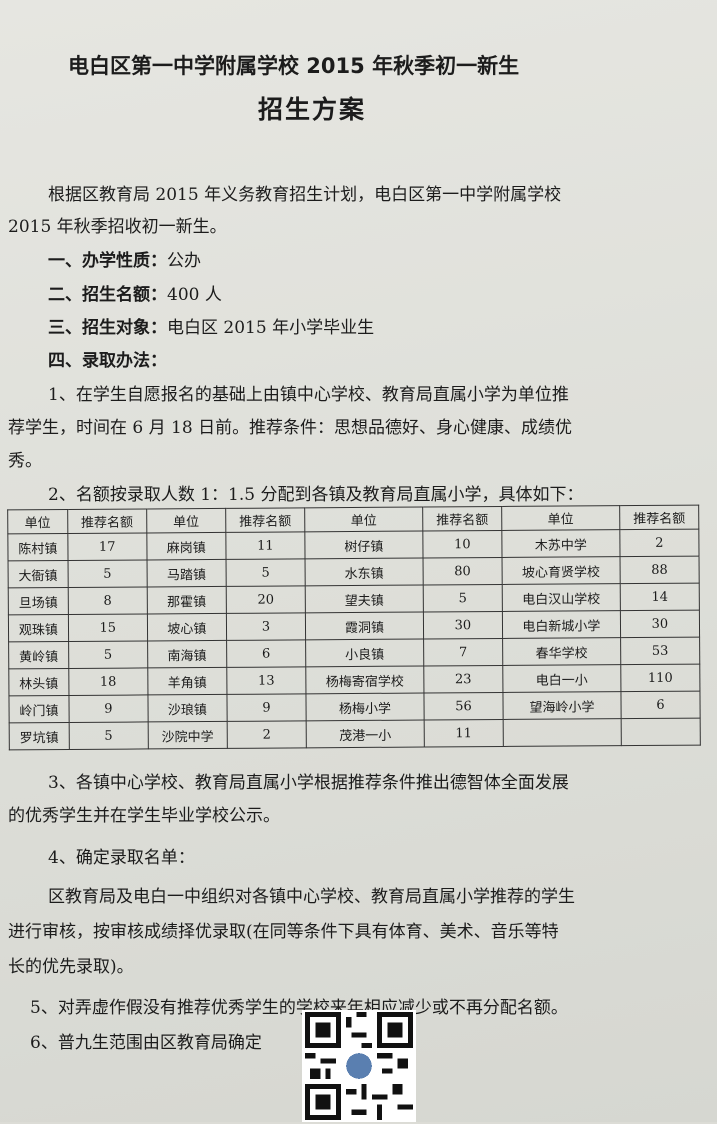 Image resolution: width=717 pixels, height=1124 pixels. I want to click on paragraph-line: 5、对弄虚作假没有推荐优秀学生的学校来年相应减少或不再分配名额。, so click(299, 1008).